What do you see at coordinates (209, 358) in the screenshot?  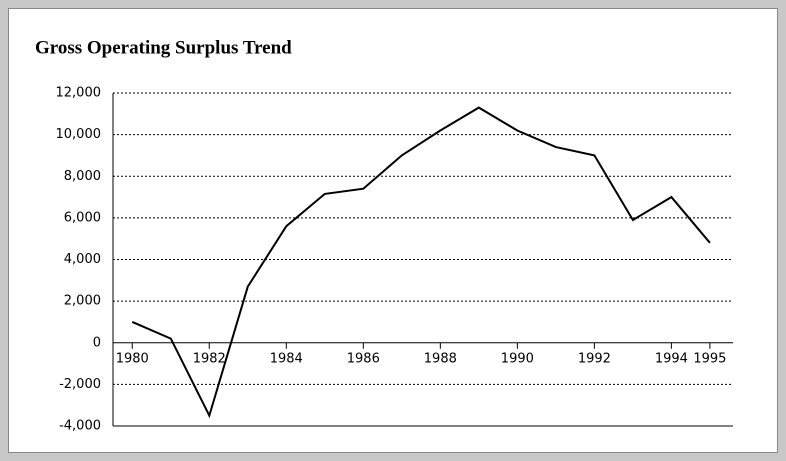 I see `x-tick-label: 1982` at bounding box center [209, 358].